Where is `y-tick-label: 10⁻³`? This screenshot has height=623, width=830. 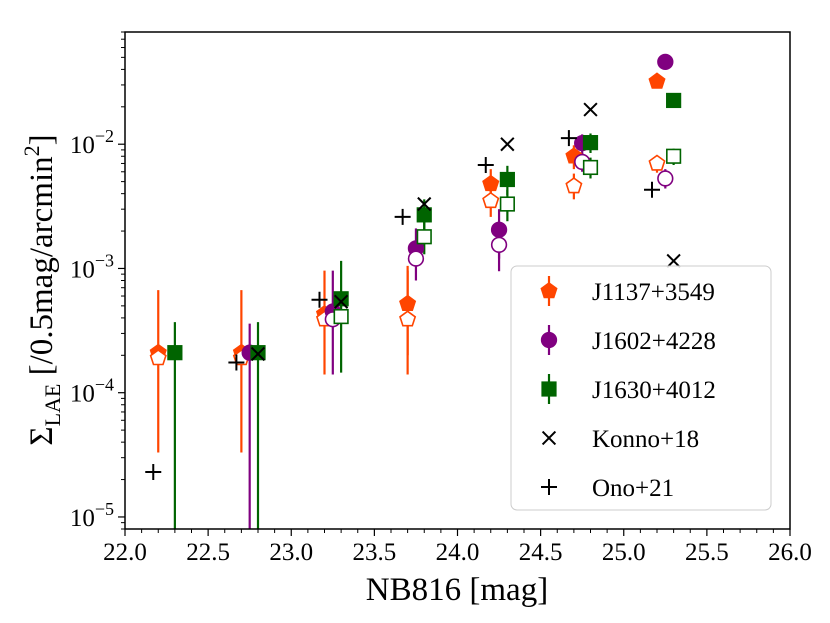 y-tick-label: 10⁻³ is located at coordinates (92, 266).